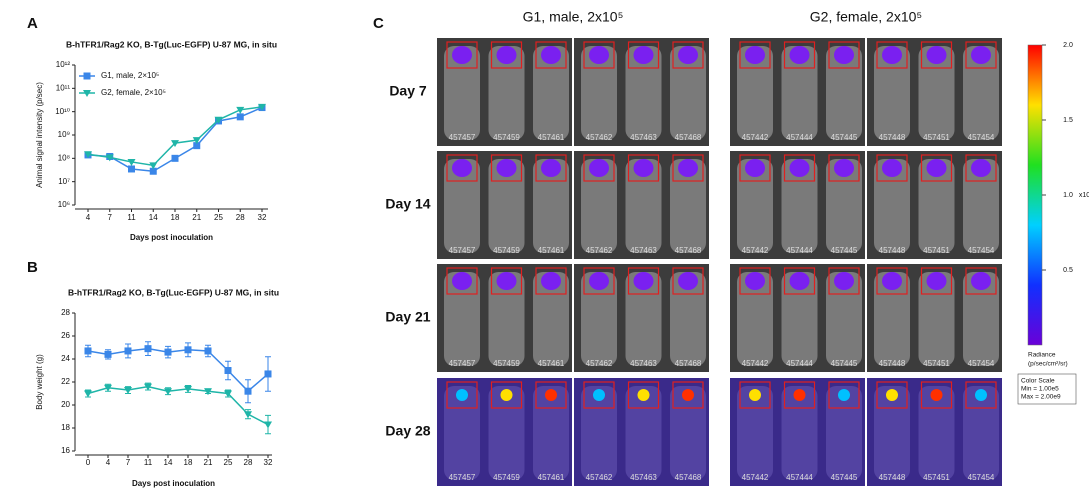 Image resolution: width=1089 pixels, height=492 pixels. Describe the element at coordinates (1068, 195) in the screenshot. I see `colorbar-tick-label: 1.0` at that location.